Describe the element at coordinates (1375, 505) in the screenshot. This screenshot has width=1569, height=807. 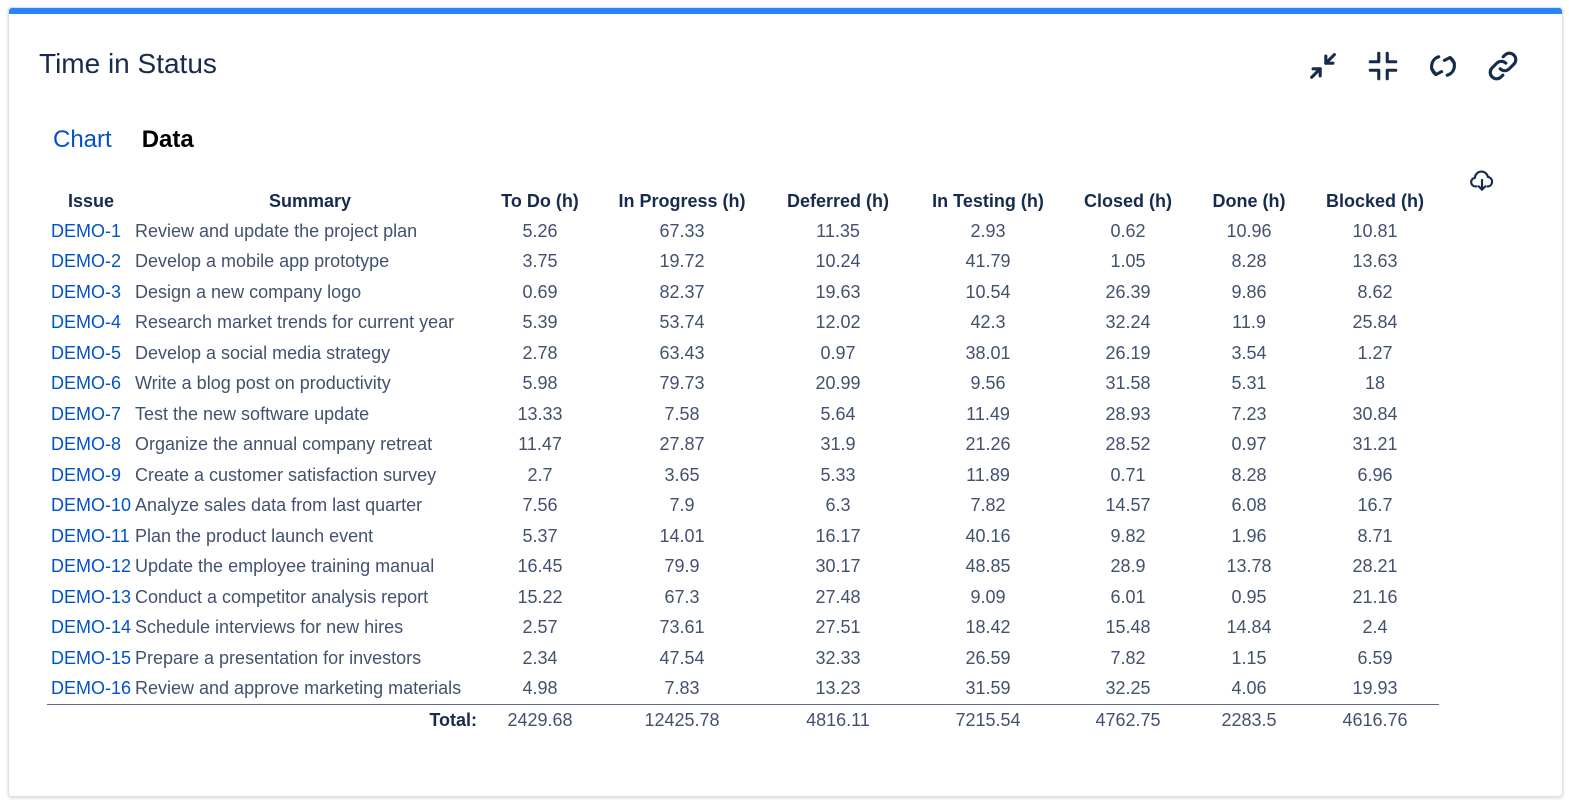
I see `hours-cell: 16.7` at that location.